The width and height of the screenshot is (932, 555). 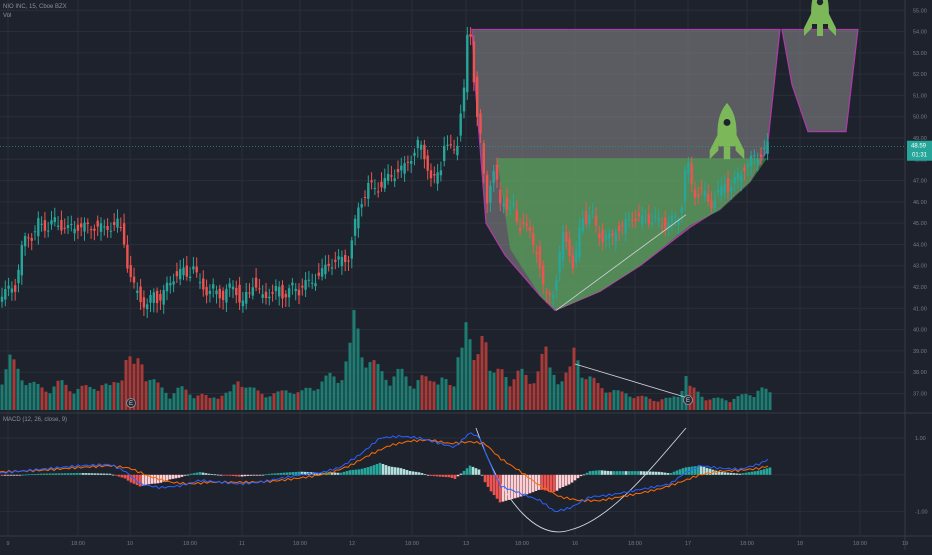 What do you see at coordinates (386, 472) in the screenshot?
I see `macd-pane` at bounding box center [386, 472].